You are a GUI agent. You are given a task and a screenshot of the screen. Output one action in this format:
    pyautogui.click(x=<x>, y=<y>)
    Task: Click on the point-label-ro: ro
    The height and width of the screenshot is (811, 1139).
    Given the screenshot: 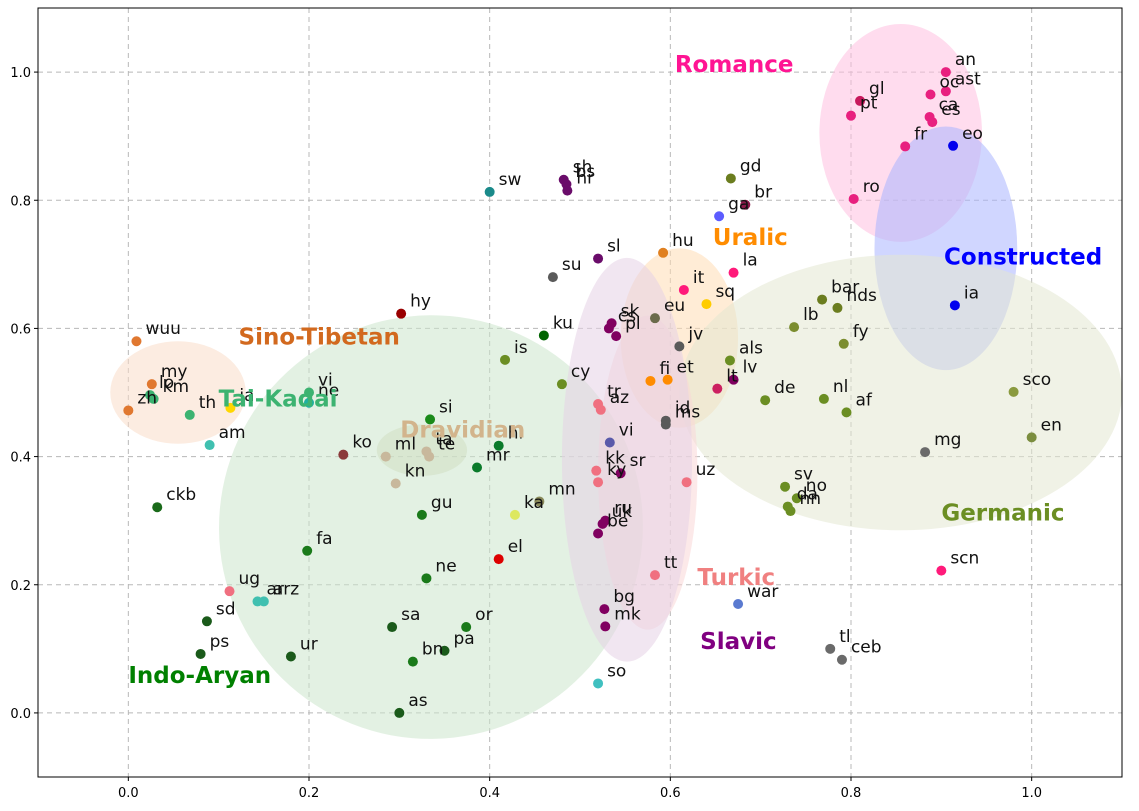 What is the action you would take?
    pyautogui.click(x=871, y=187)
    